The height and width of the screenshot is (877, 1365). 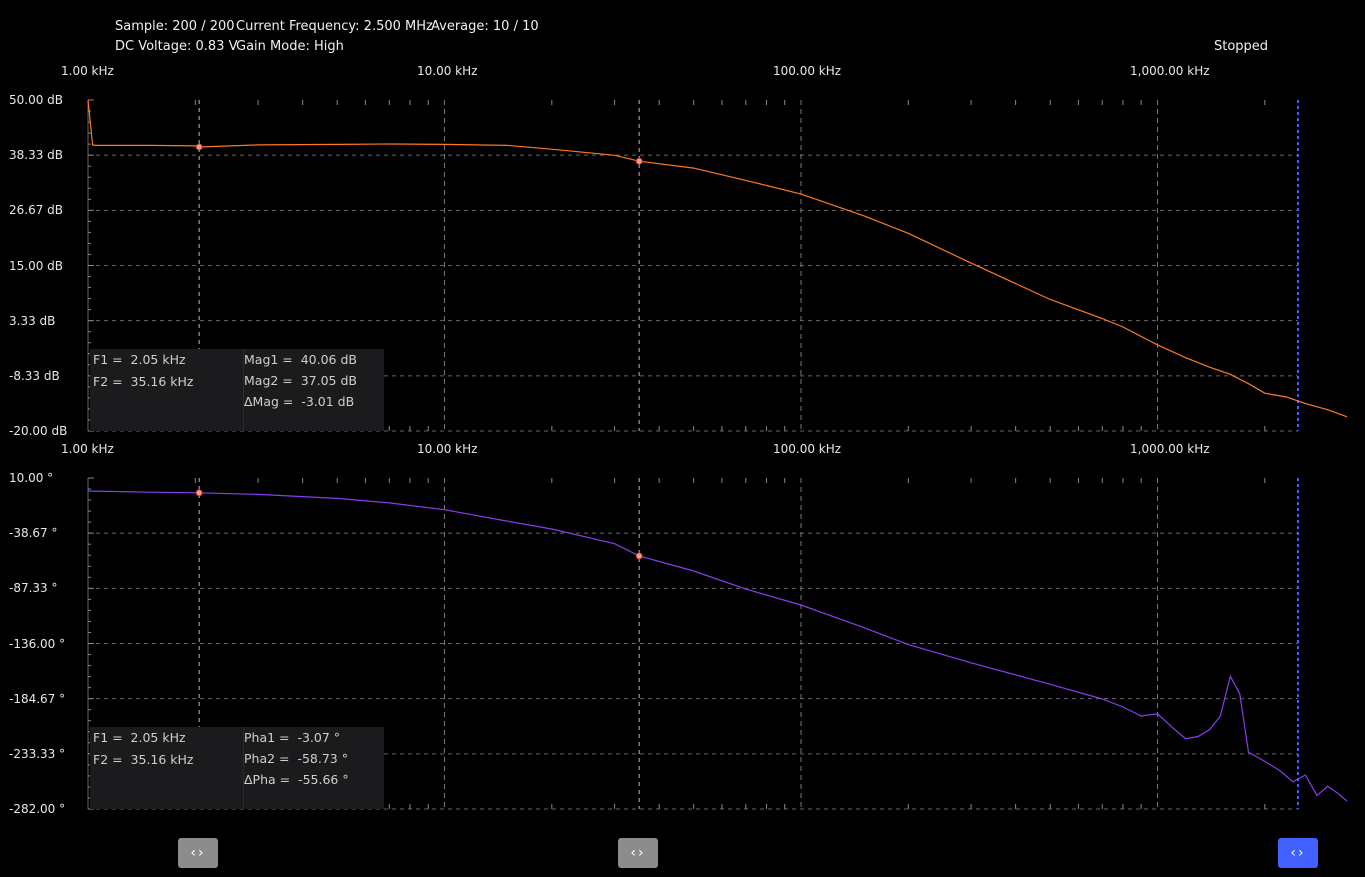 What do you see at coordinates (447, 71) in the screenshot?
I see `mag-x-tick-label: 10.00 kHz` at bounding box center [447, 71].